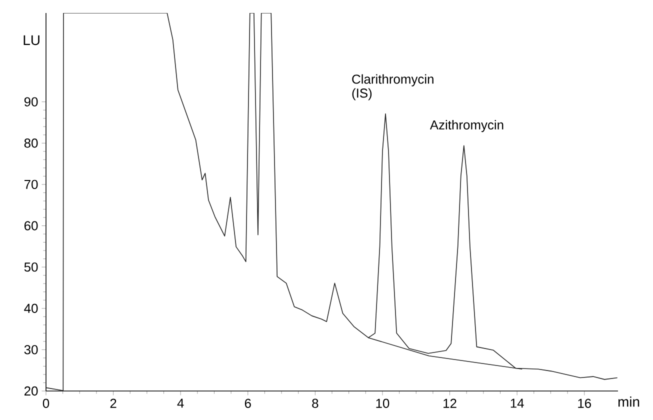 Image resolution: width=653 pixels, height=420 pixels. What do you see at coordinates (113, 403) in the screenshot?
I see `x-tick-label: 2` at bounding box center [113, 403].